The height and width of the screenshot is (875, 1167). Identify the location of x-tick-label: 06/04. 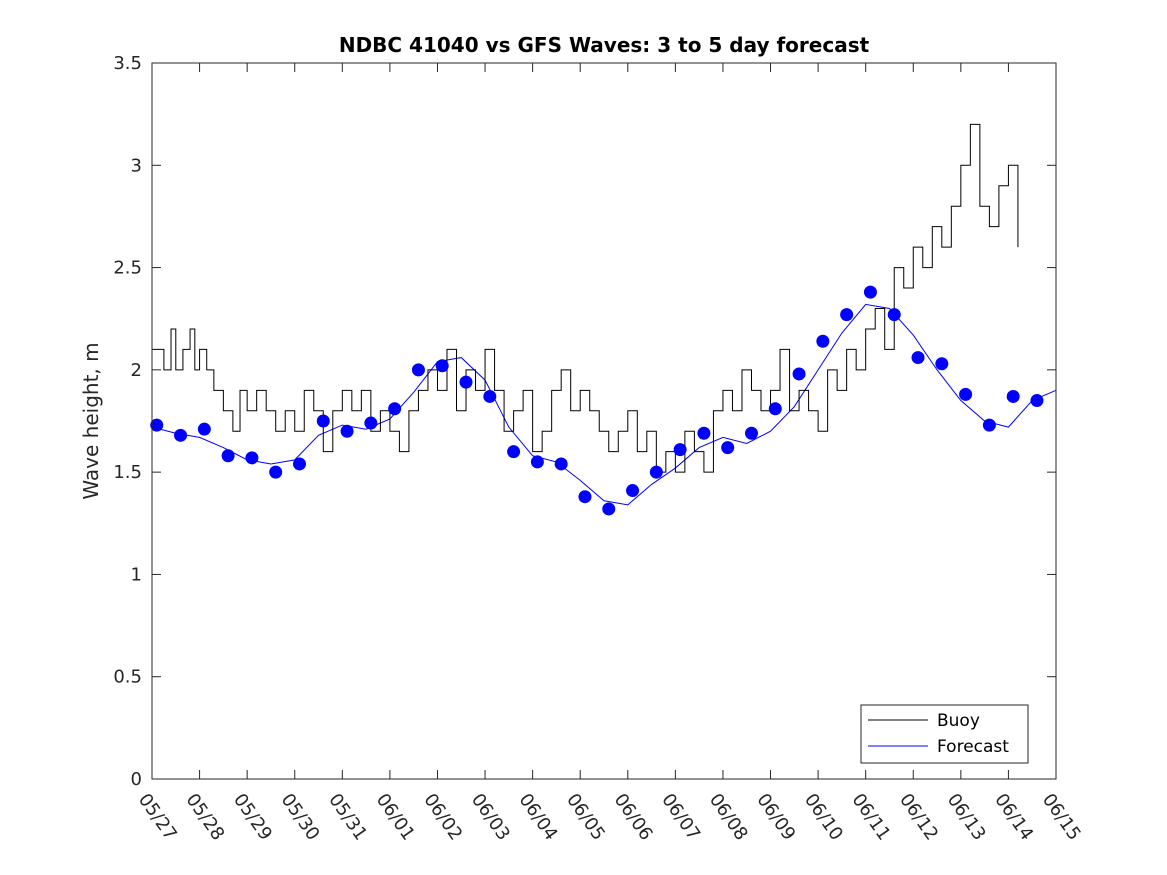
(538, 817).